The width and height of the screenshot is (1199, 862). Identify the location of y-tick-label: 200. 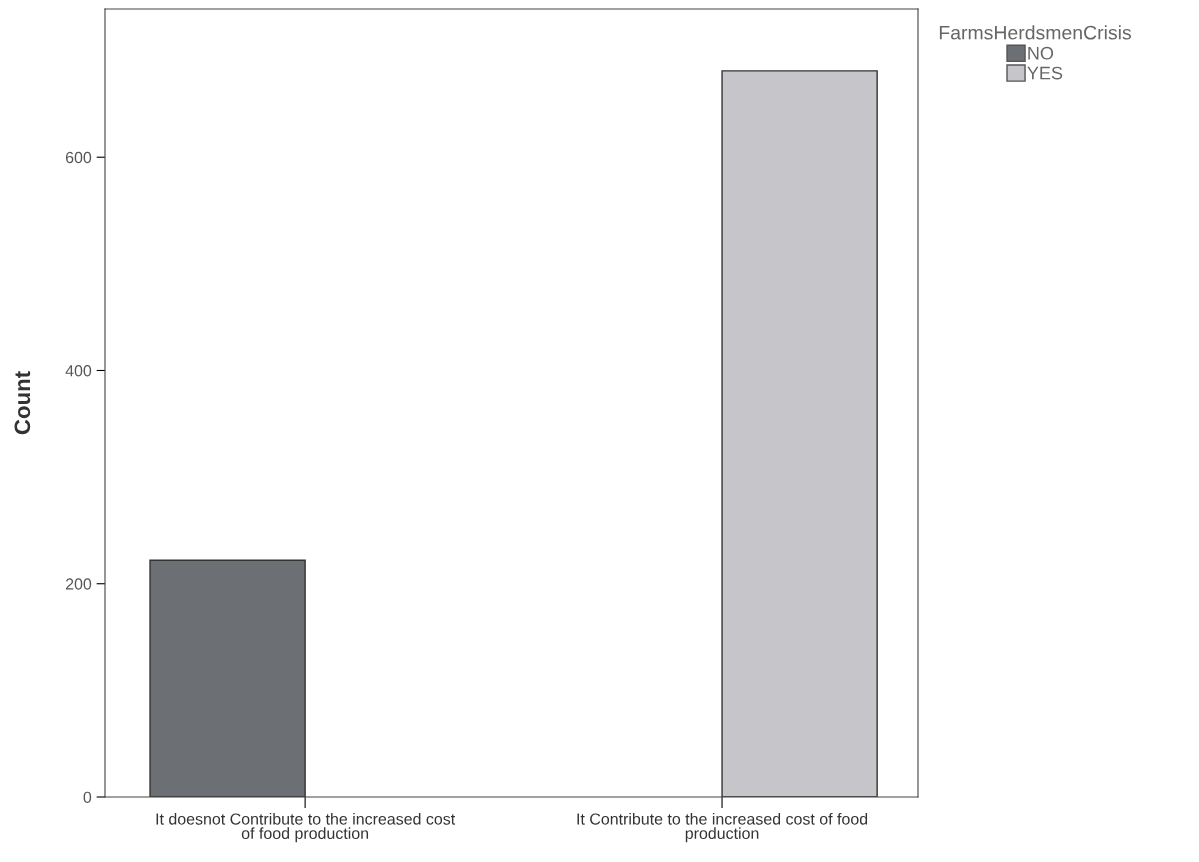
(78, 584).